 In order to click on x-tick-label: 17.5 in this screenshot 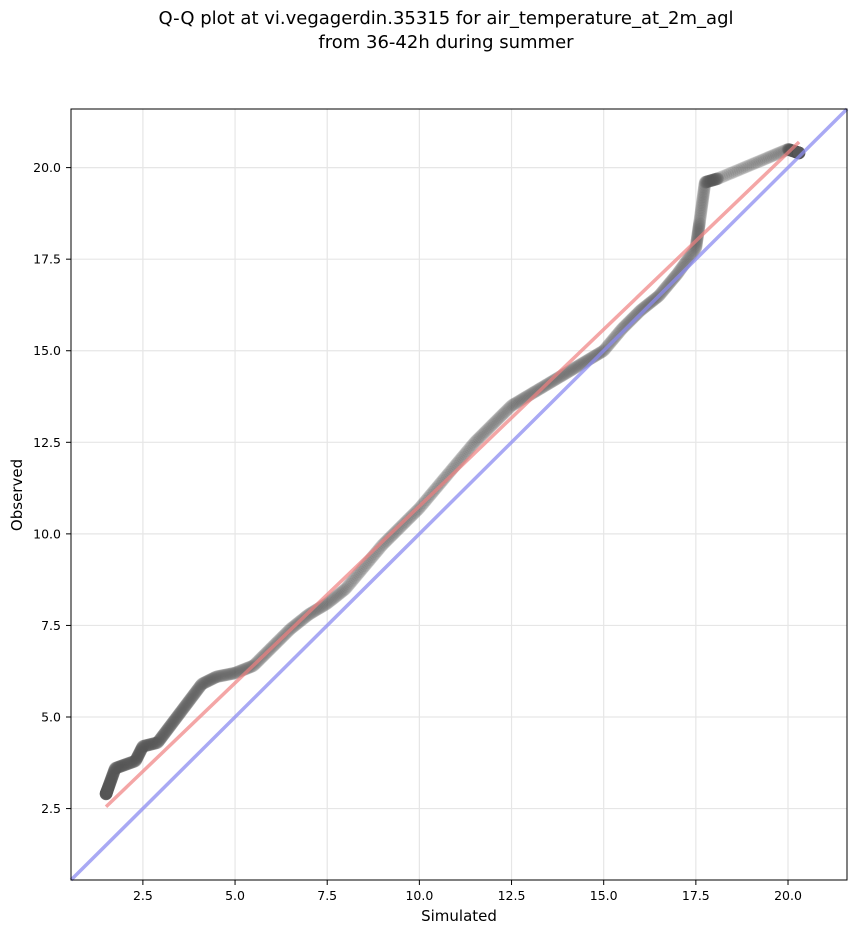, I will do `click(696, 895)`.